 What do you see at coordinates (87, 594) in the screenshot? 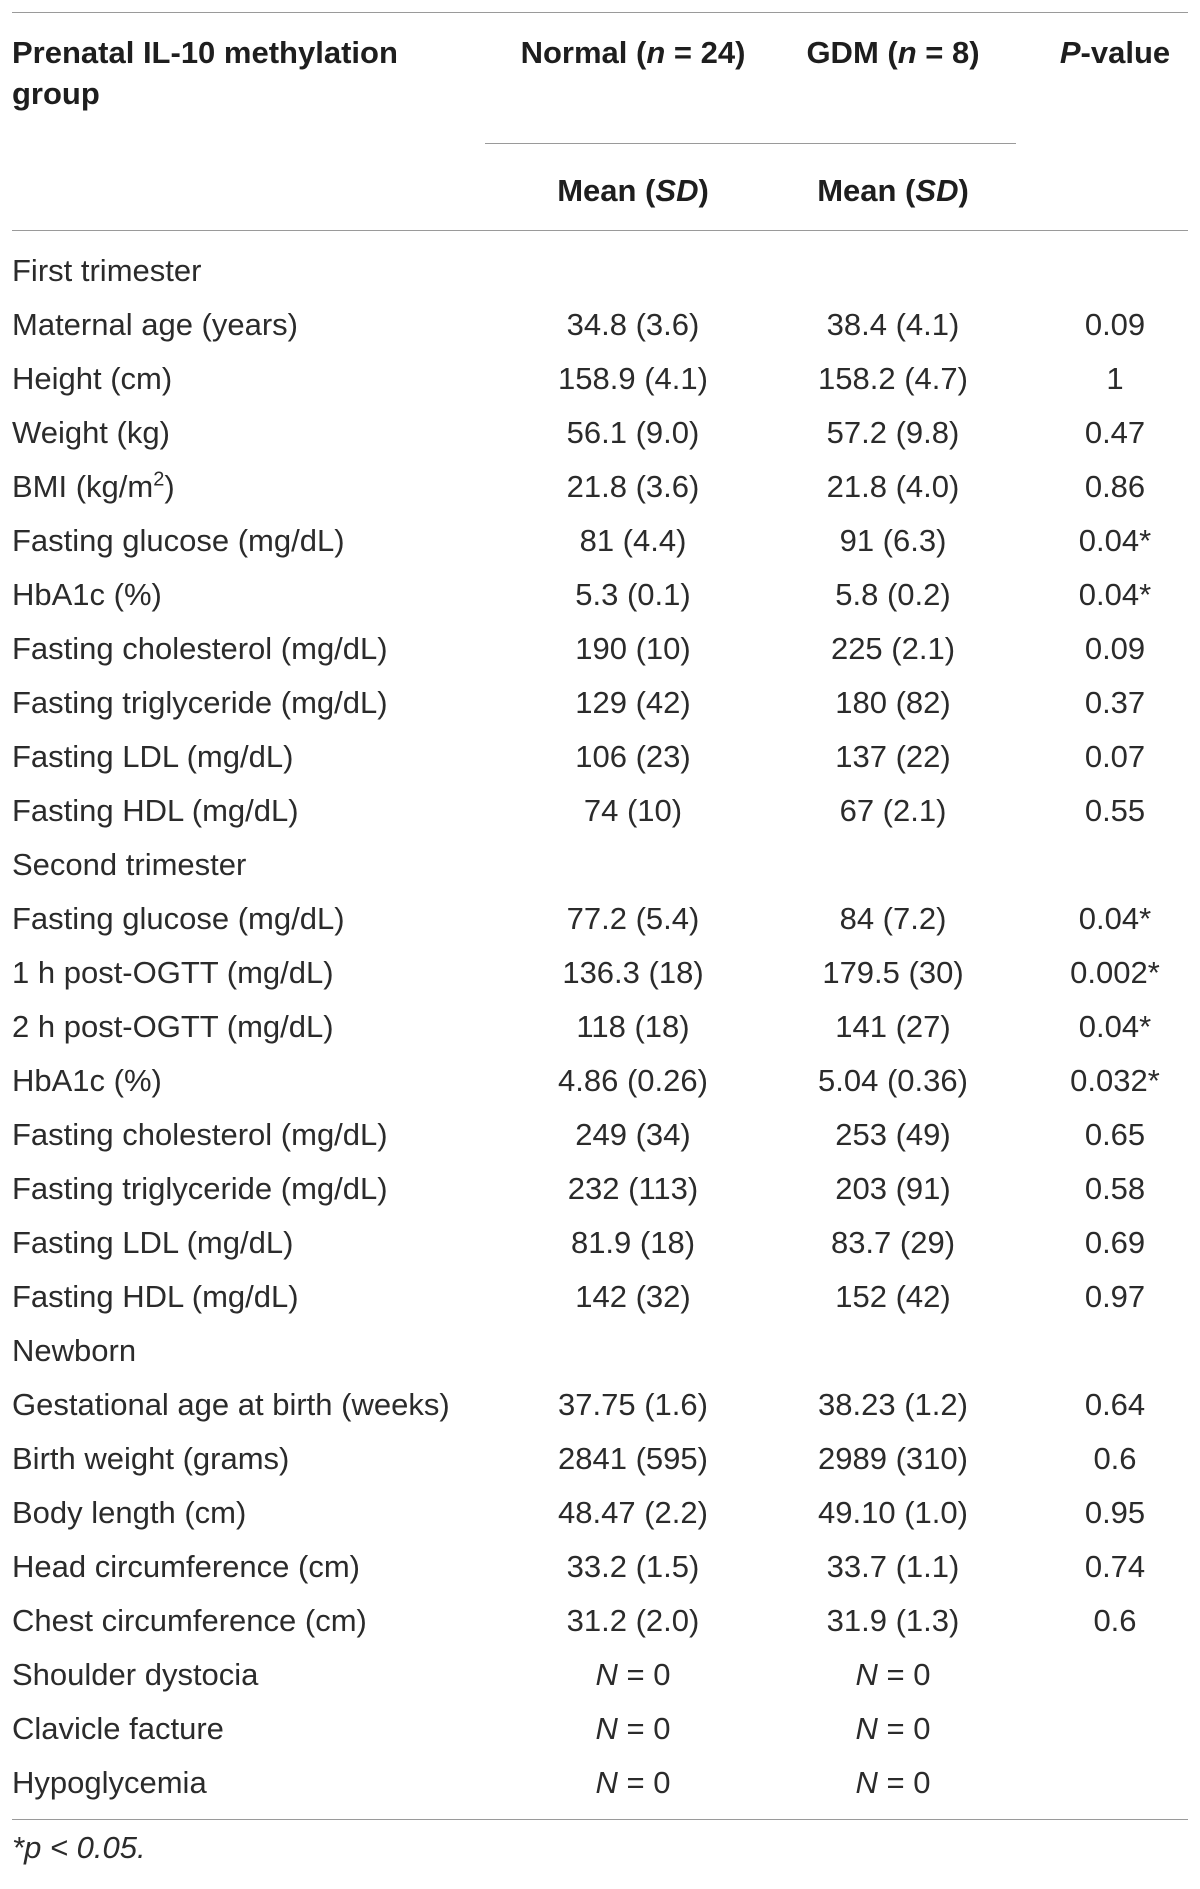
I see `row-label: HbA1c (%)` at bounding box center [87, 594].